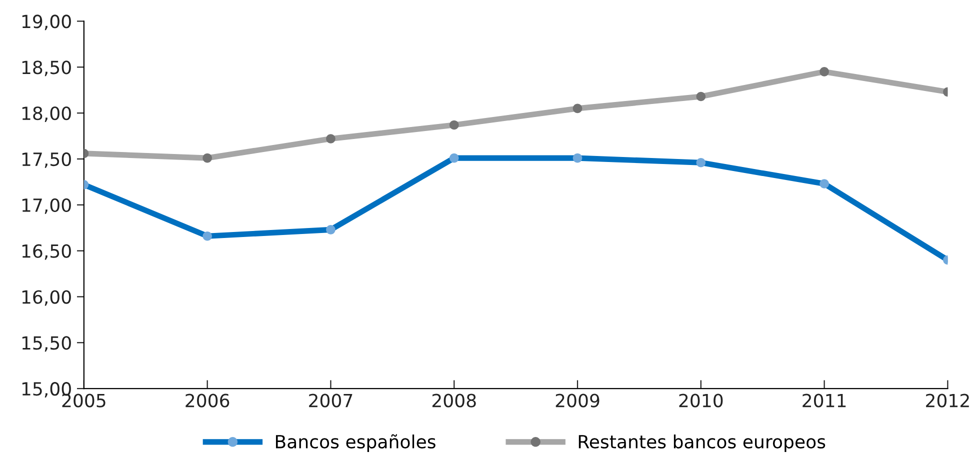 This screenshot has width=976, height=471. I want to click on x-tick-label: 2006, so click(208, 401).